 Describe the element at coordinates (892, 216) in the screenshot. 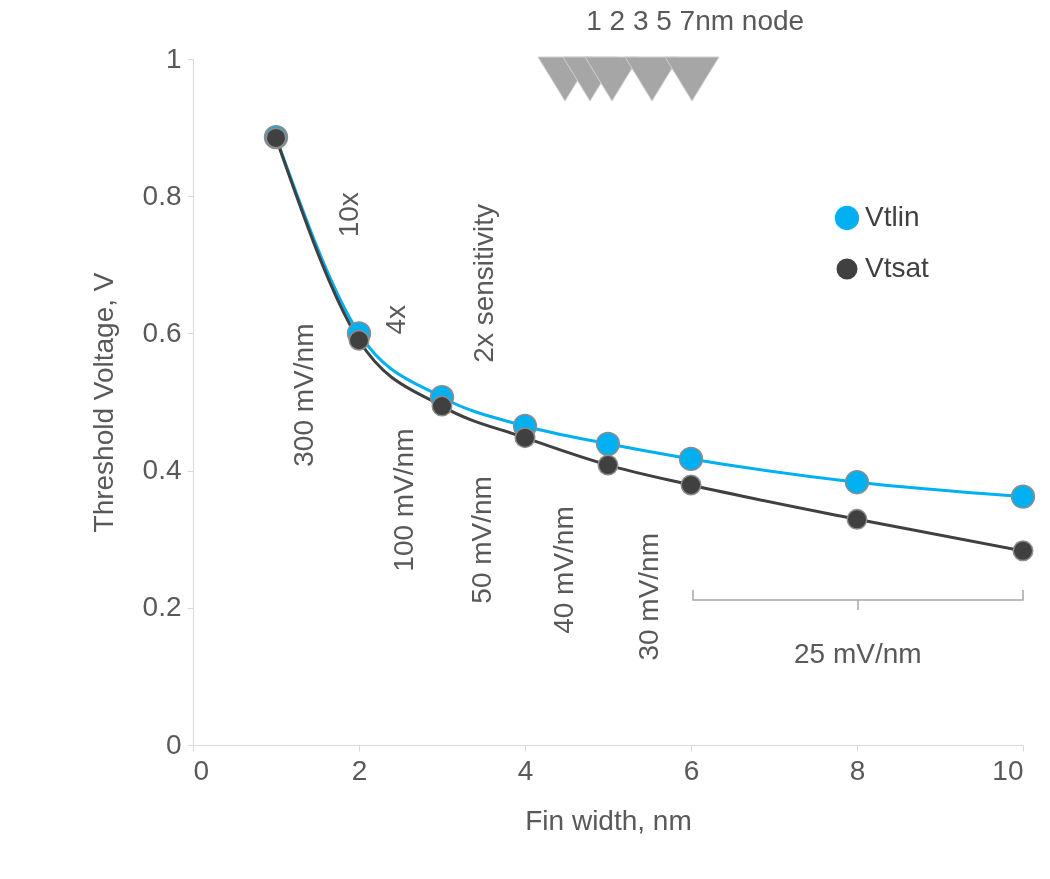

I see `legend-label: Vtlin` at that location.